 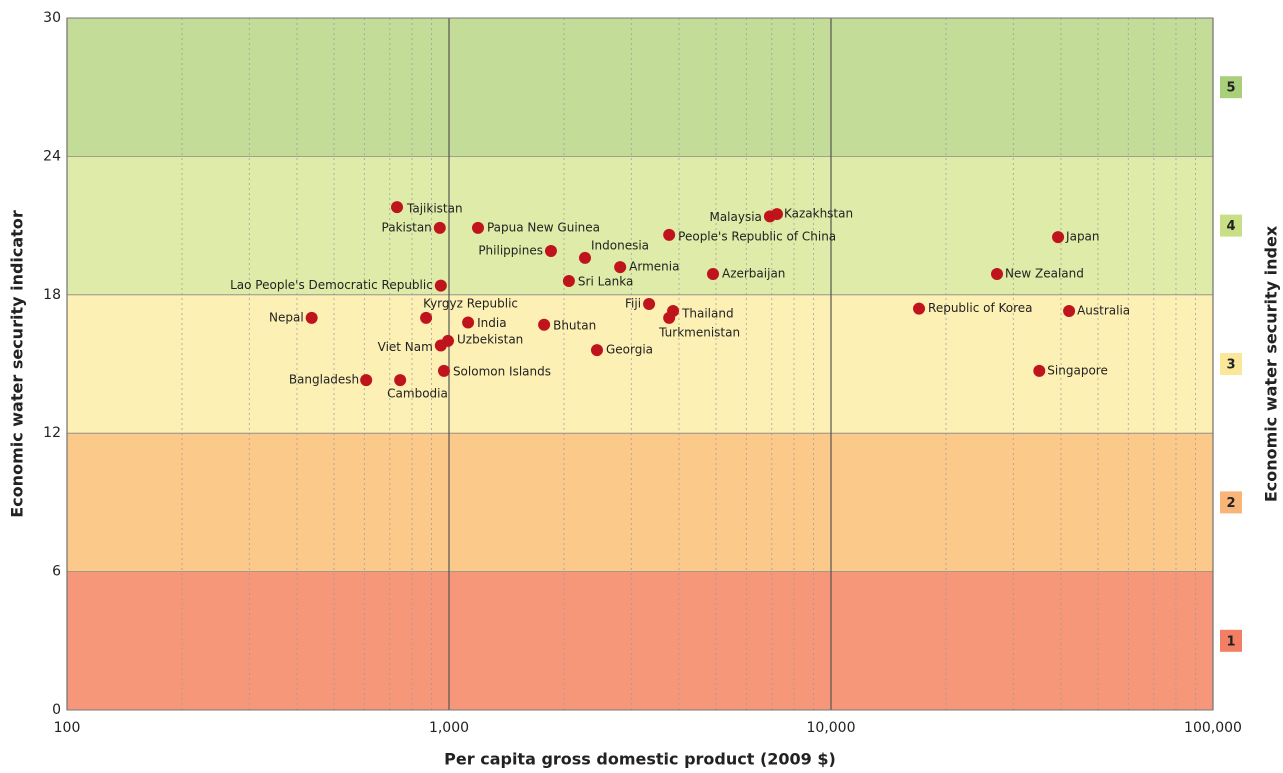 I want to click on point-label: Georgia, so click(x=629, y=350).